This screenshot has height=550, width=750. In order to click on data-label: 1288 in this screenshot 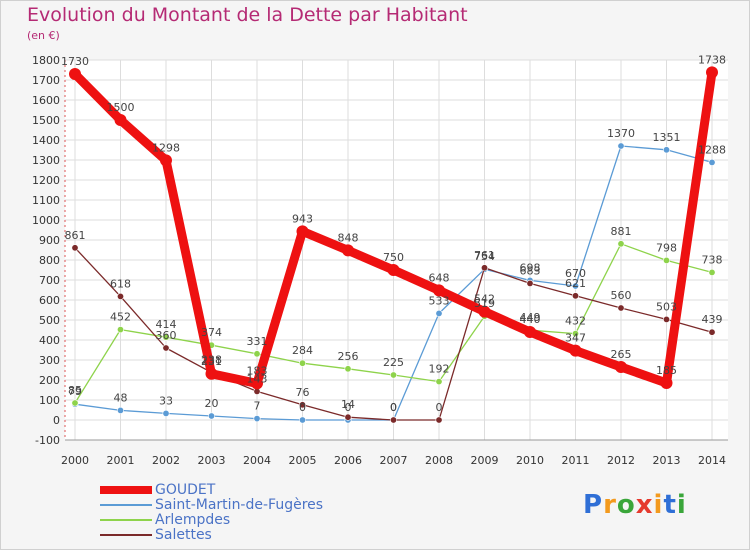, I will do `click(712, 149)`.